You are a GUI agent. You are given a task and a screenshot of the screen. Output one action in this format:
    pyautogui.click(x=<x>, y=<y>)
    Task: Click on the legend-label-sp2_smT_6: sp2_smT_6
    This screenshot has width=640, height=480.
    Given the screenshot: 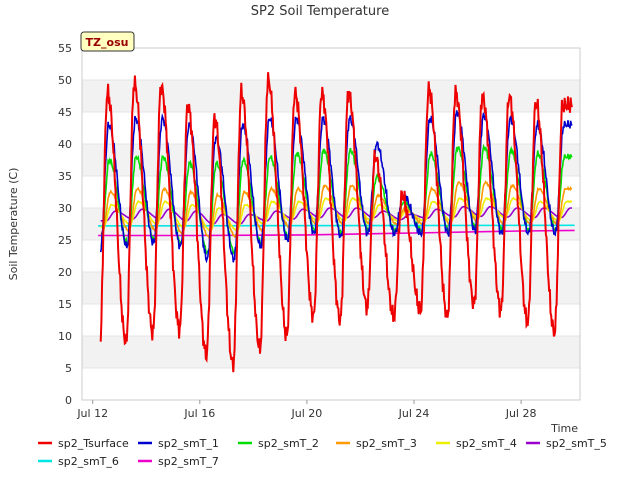 What is the action you would take?
    pyautogui.click(x=88, y=461)
    